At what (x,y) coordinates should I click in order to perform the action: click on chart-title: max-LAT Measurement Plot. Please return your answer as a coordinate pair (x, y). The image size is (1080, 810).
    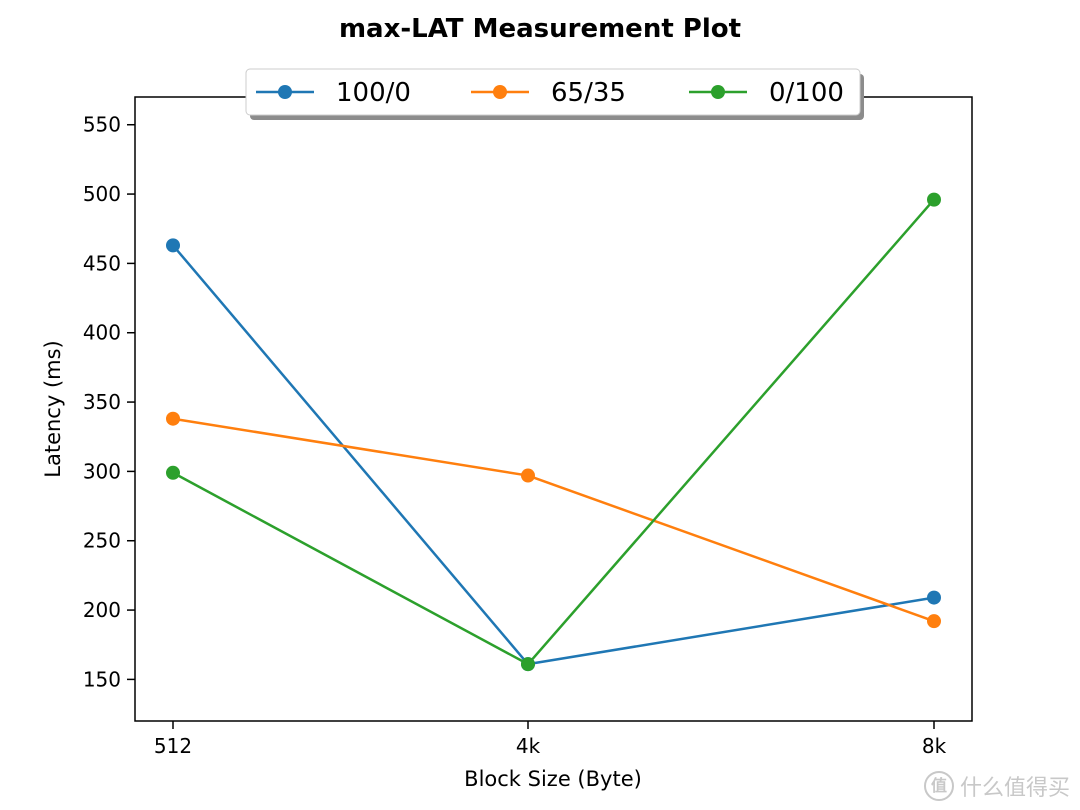
    Looking at the image, I should click on (540, 29).